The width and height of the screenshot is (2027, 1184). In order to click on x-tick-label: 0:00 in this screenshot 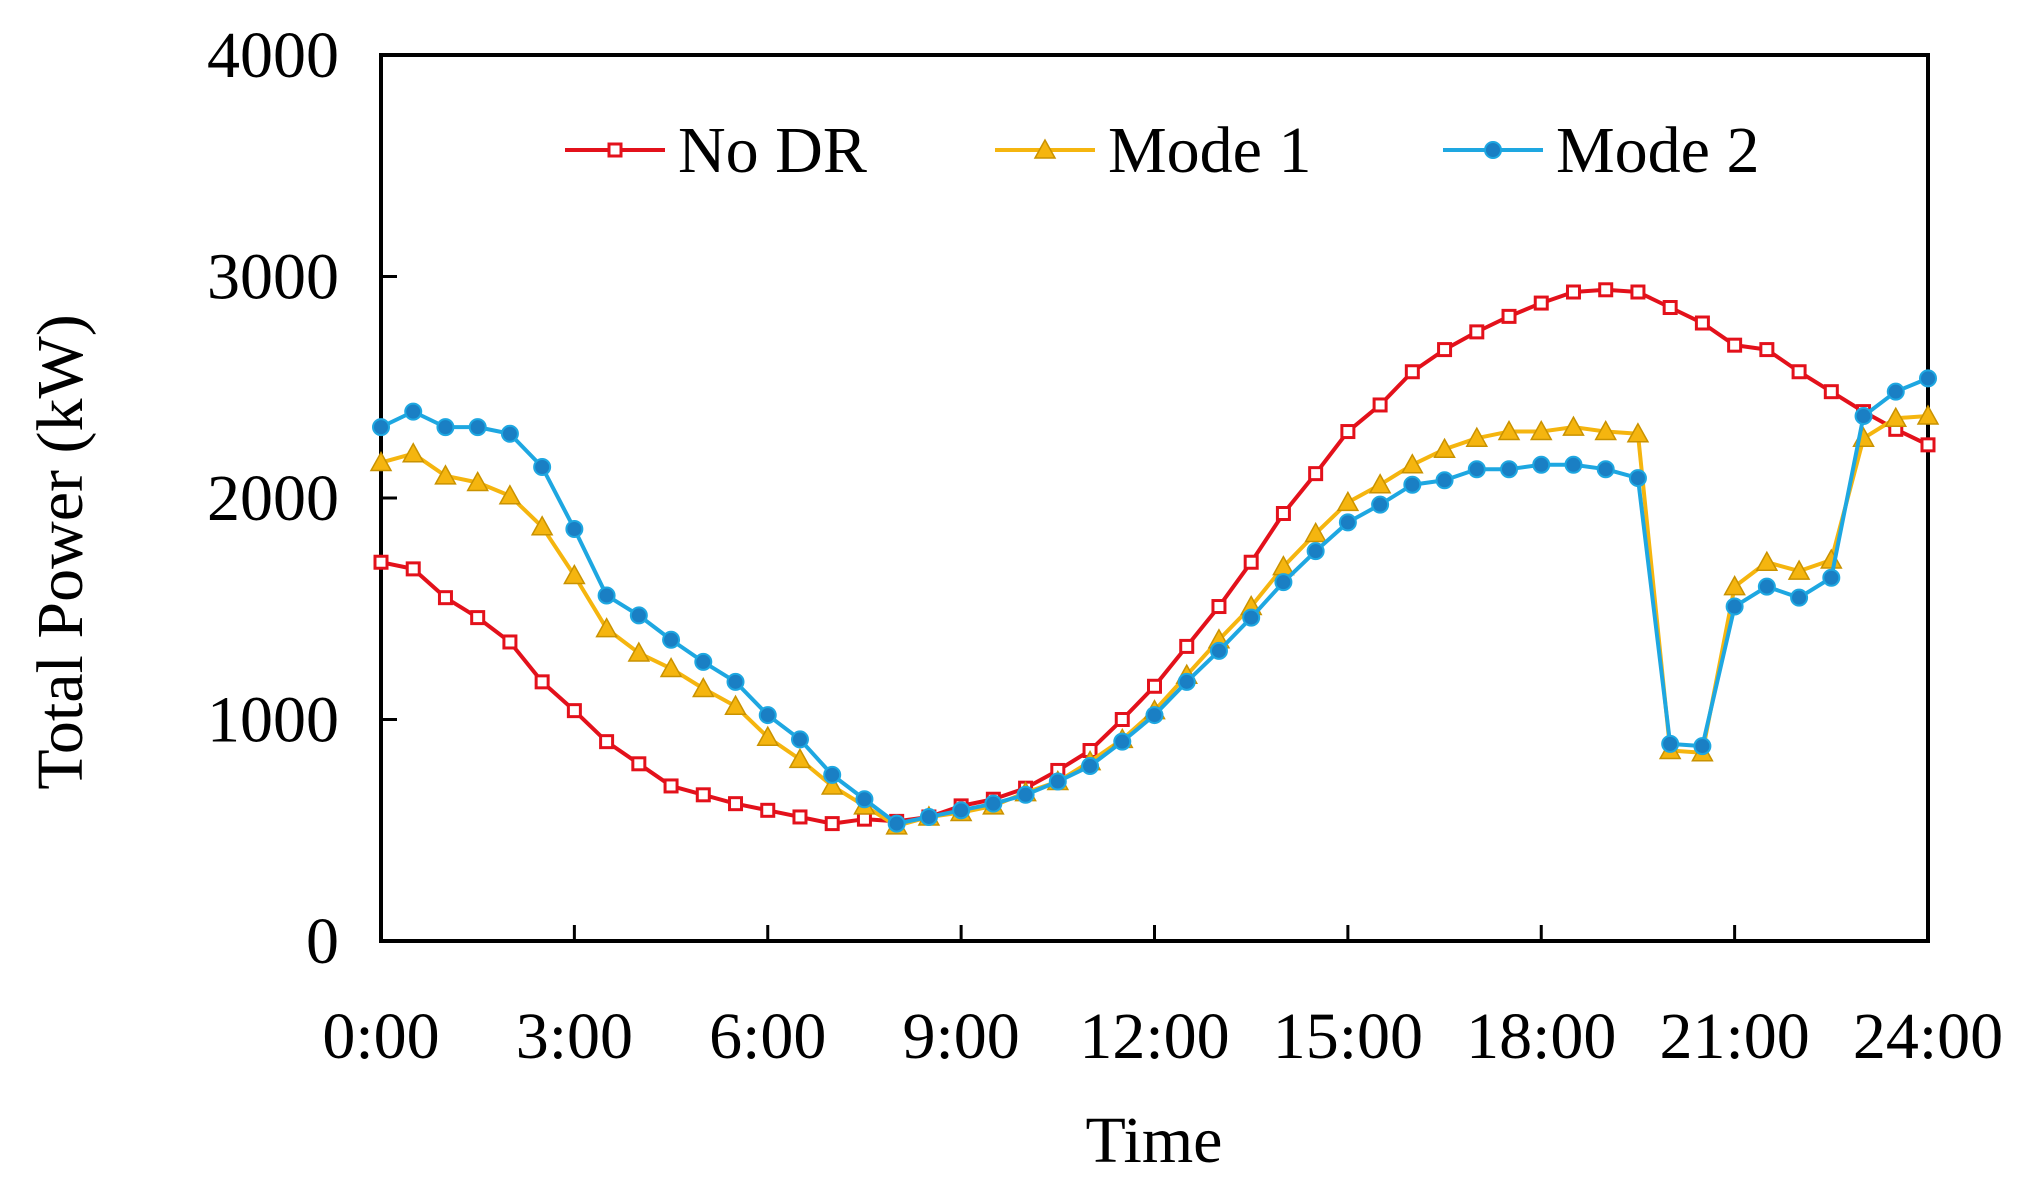, I will do `click(380, 1036)`.